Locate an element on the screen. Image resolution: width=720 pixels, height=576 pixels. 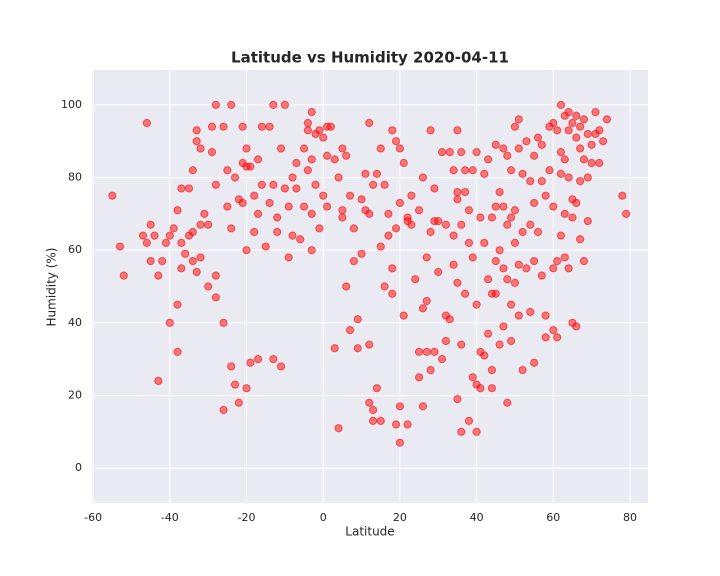
x-axis-label: Latitude is located at coordinates (369, 532).